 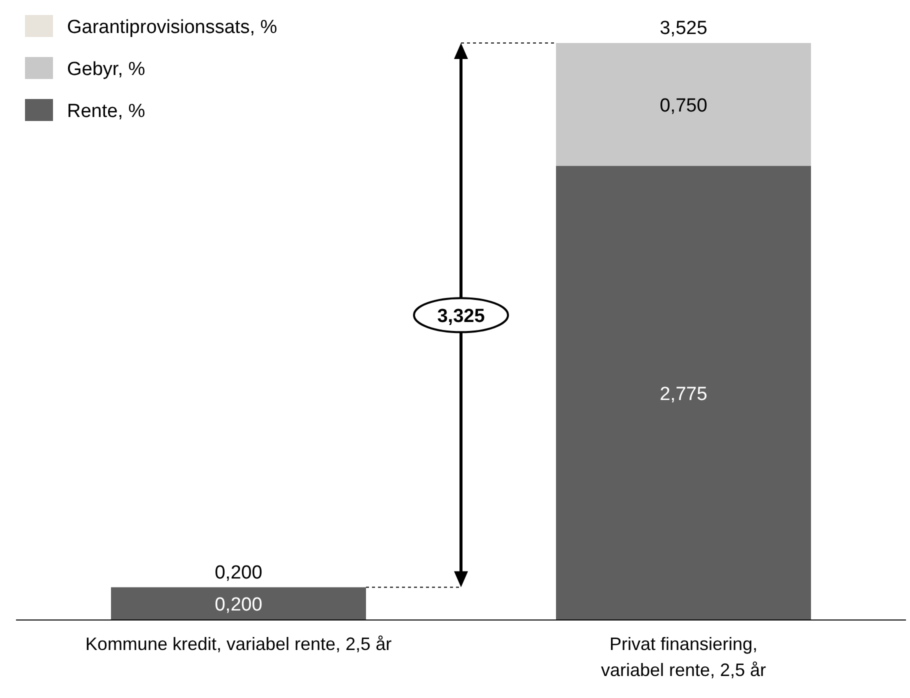 What do you see at coordinates (684, 394) in the screenshot?
I see `data-label: 2,775` at bounding box center [684, 394].